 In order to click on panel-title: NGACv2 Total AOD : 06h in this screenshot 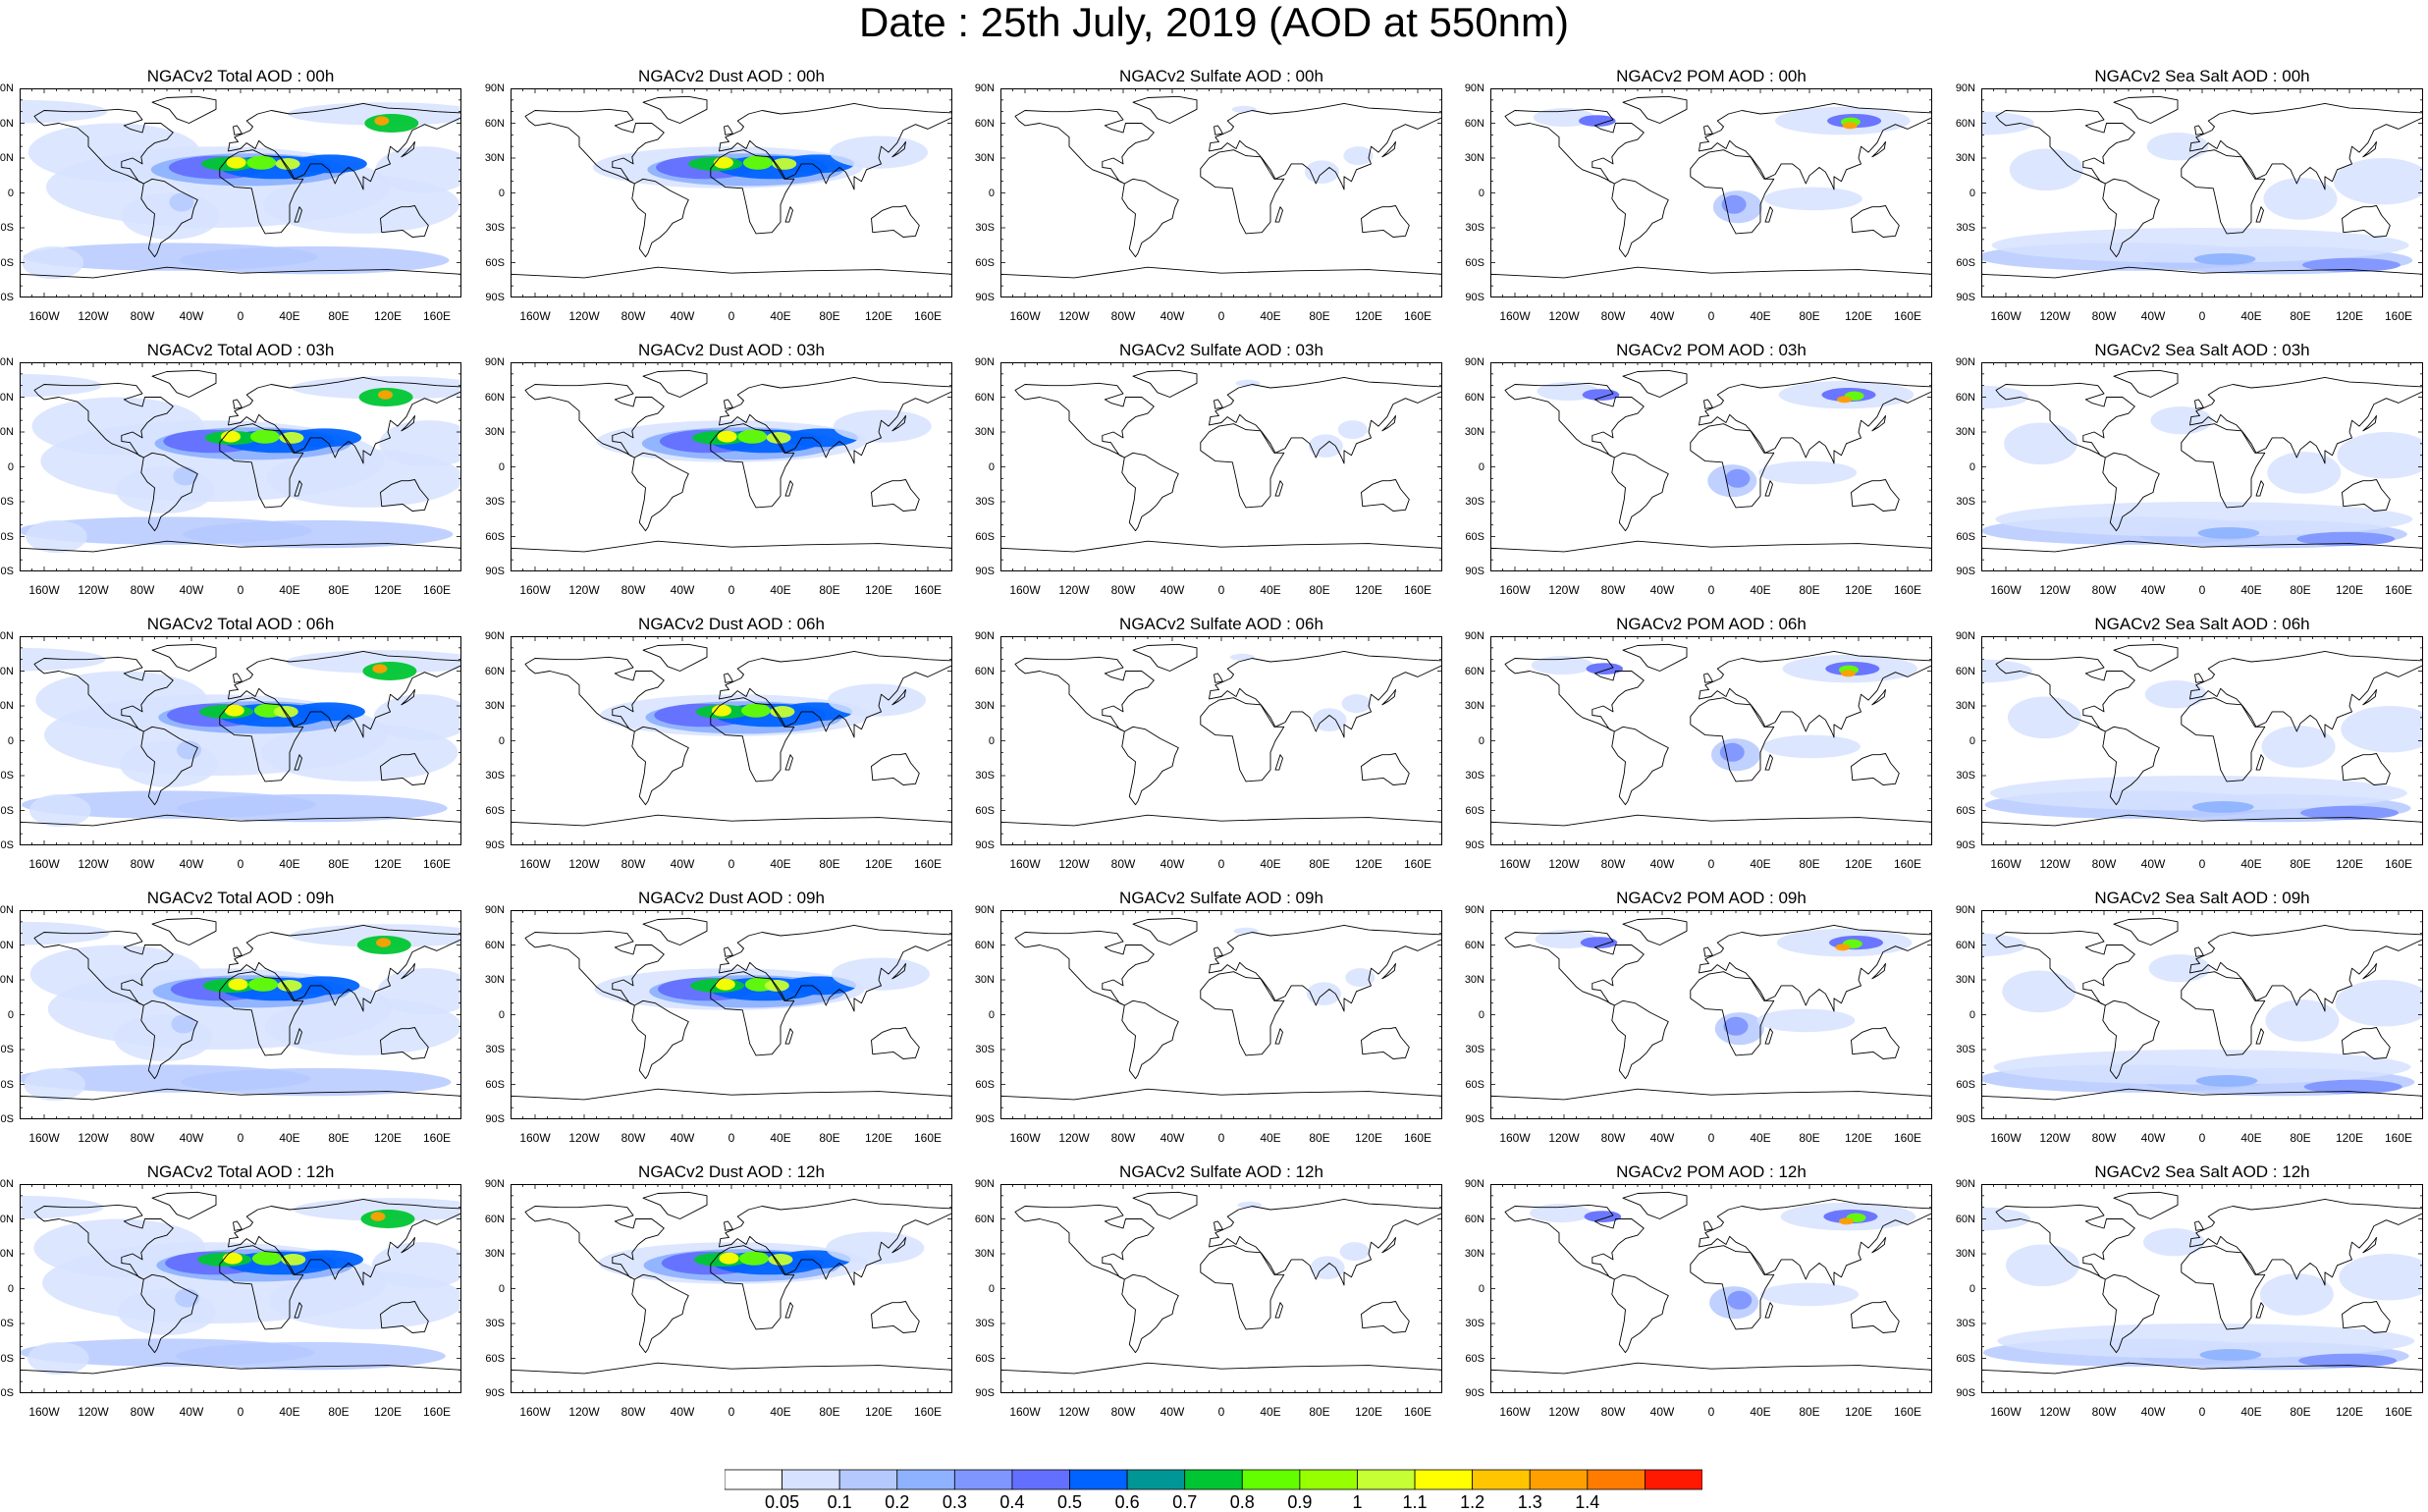, I will do `click(240, 624)`.